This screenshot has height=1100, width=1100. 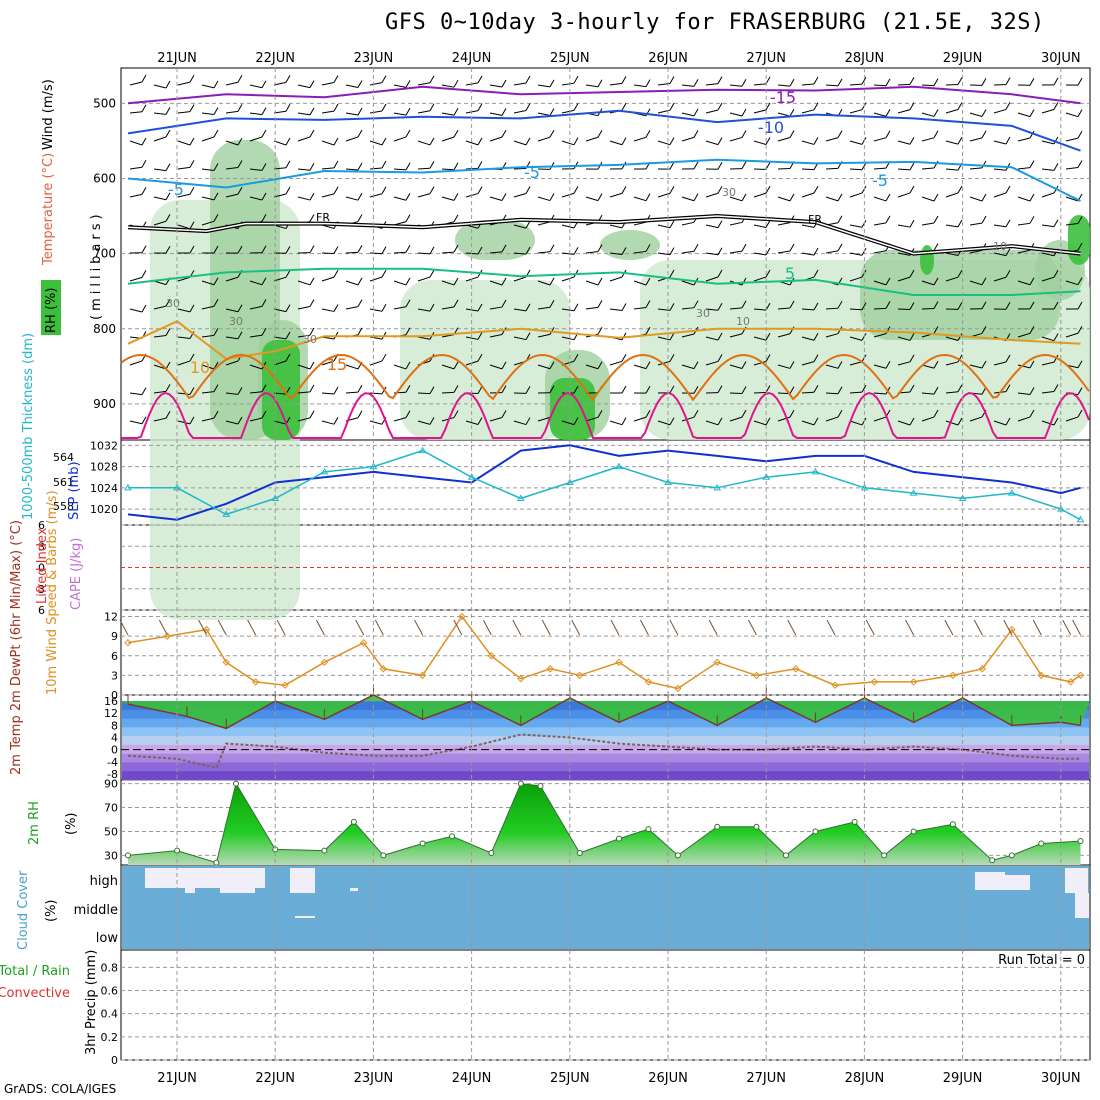 What do you see at coordinates (76, 574) in the screenshot?
I see `cape-axis-label: CAPE (J/kg)` at bounding box center [76, 574].